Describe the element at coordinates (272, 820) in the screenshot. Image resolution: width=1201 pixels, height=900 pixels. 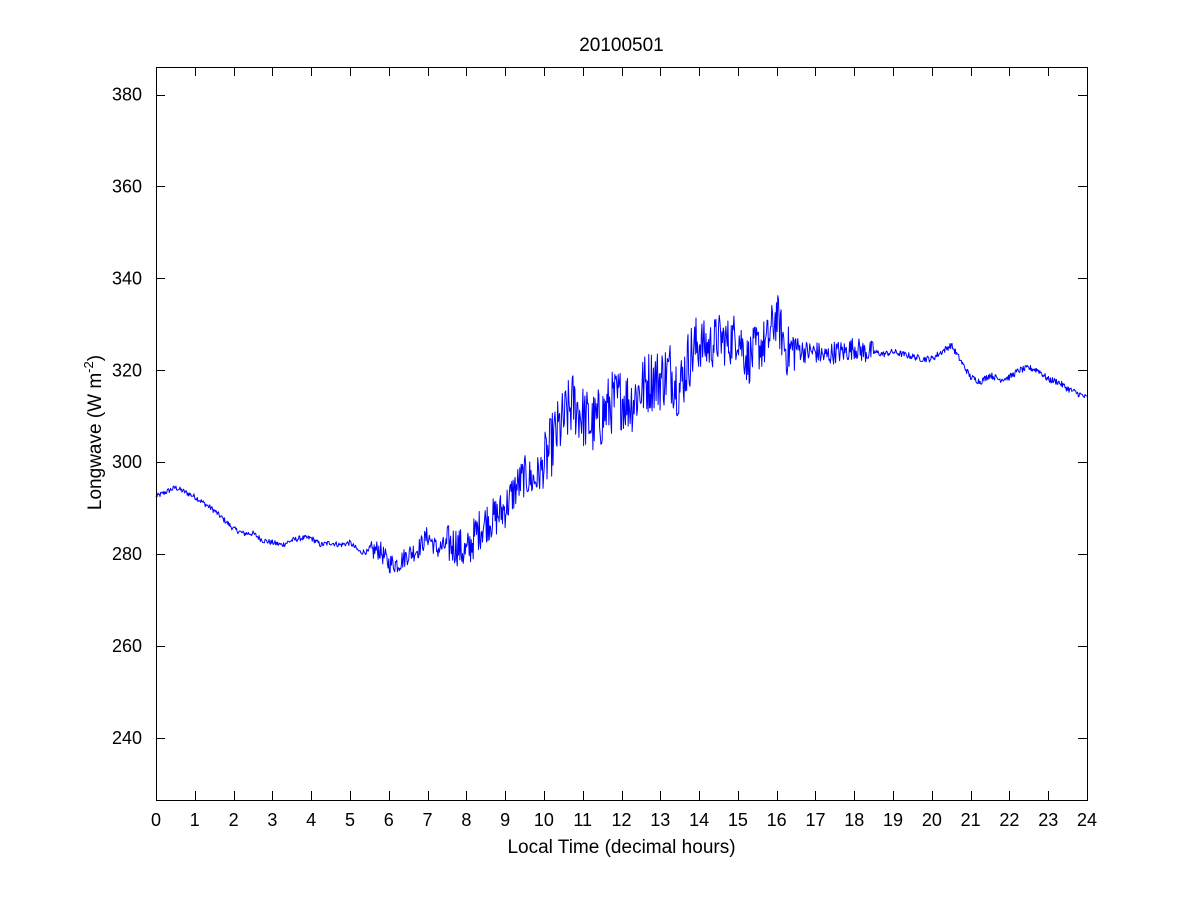
I see `x-tick-label: 3` at that location.